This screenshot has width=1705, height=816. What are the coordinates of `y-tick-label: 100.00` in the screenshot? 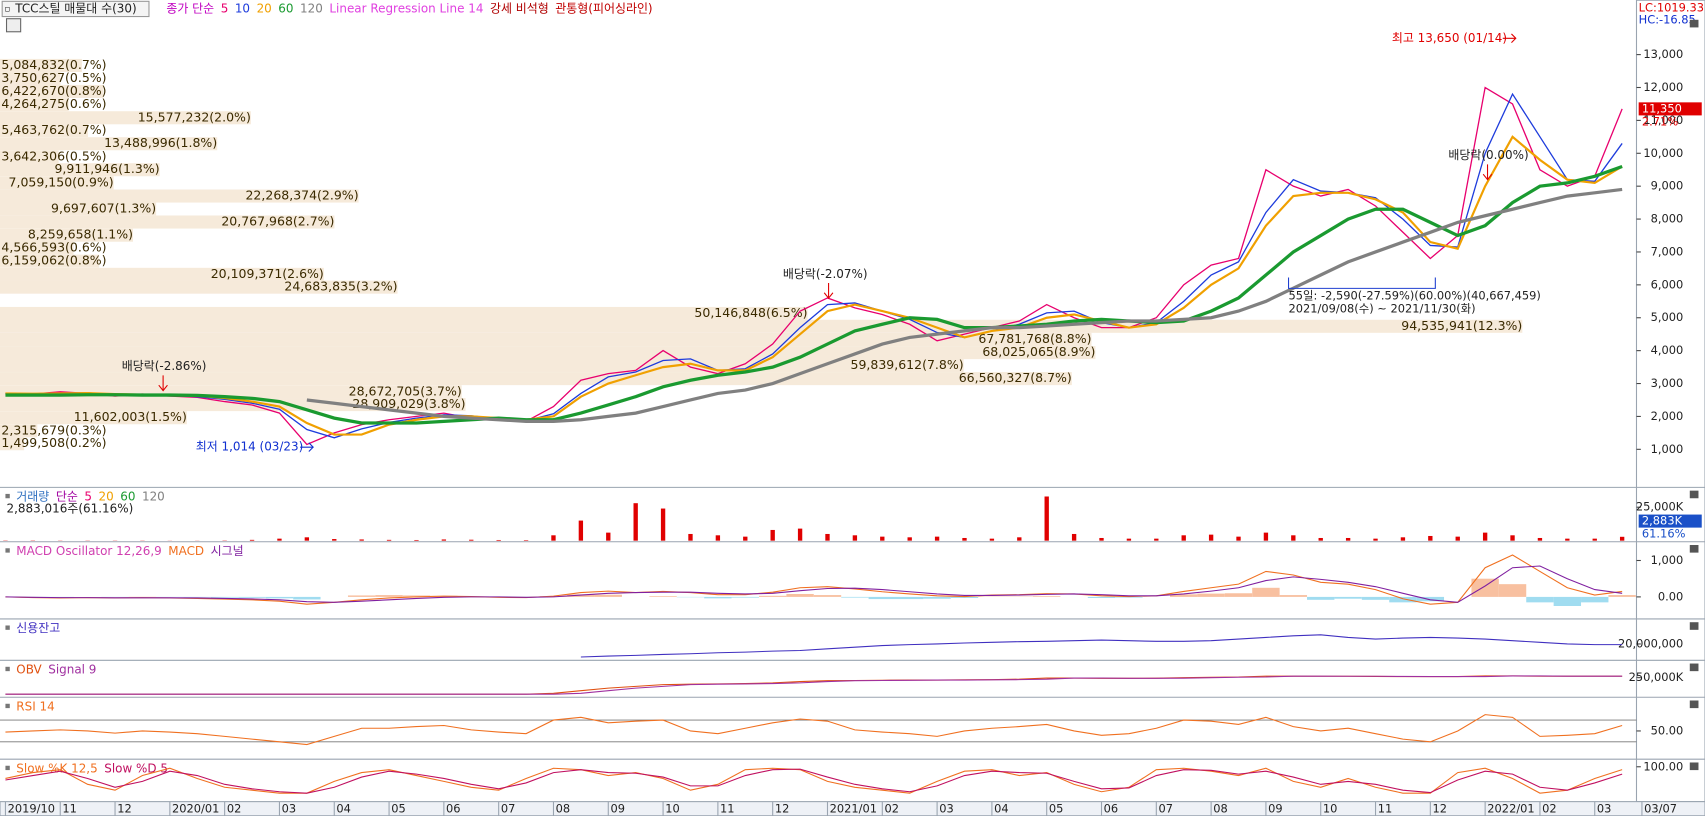 It's located at (1663, 766).